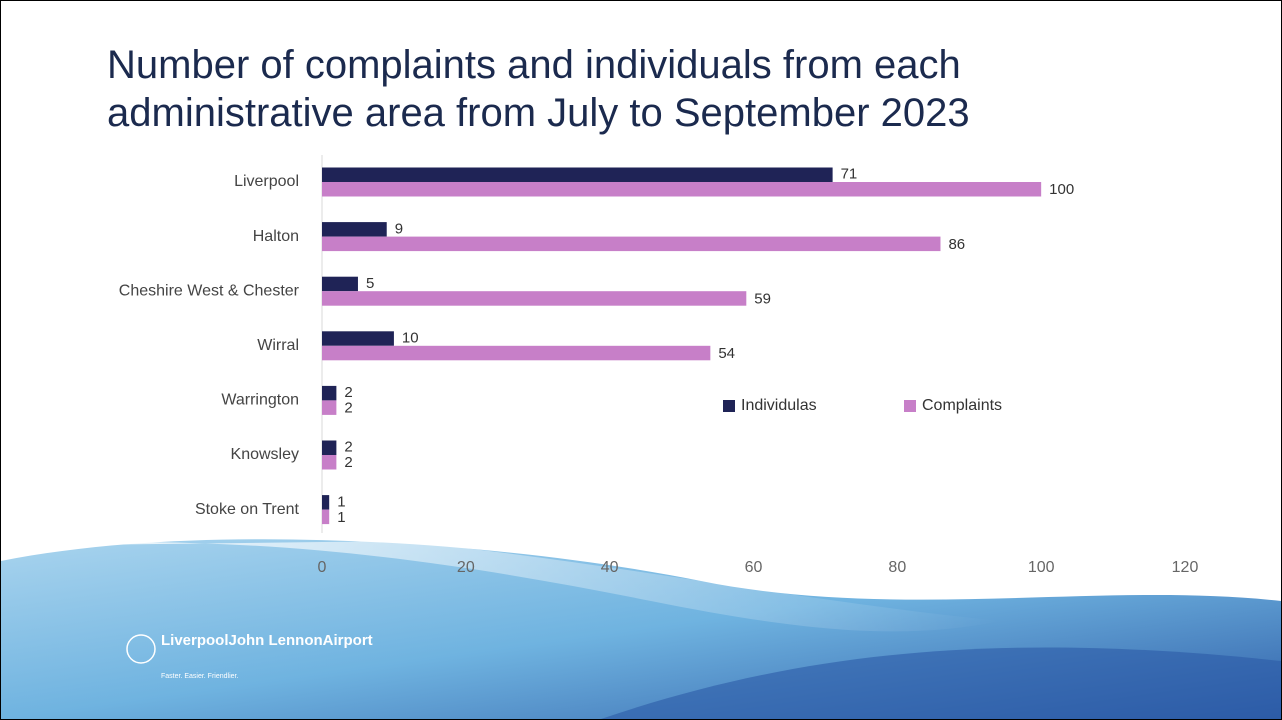  I want to click on value-label: 10, so click(410, 338).